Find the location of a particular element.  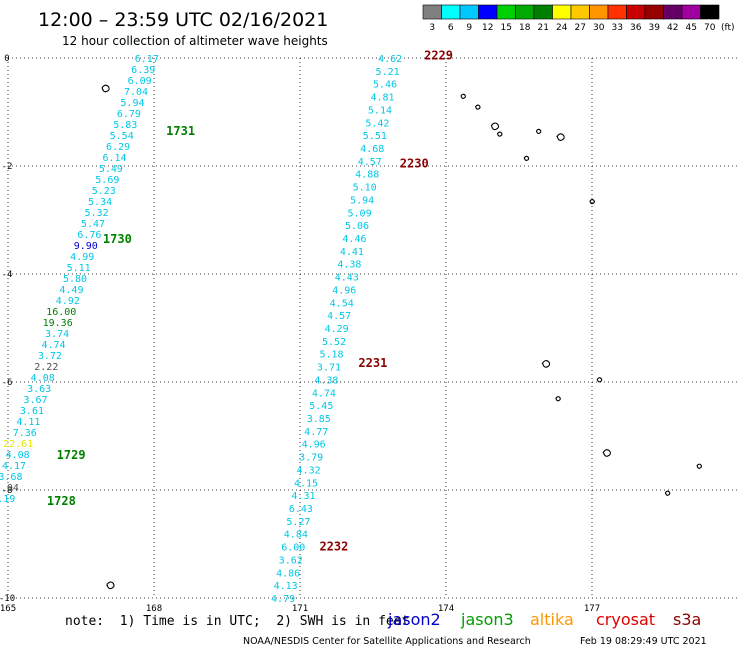

wave-height-value: 5.21 is located at coordinates (388, 72).